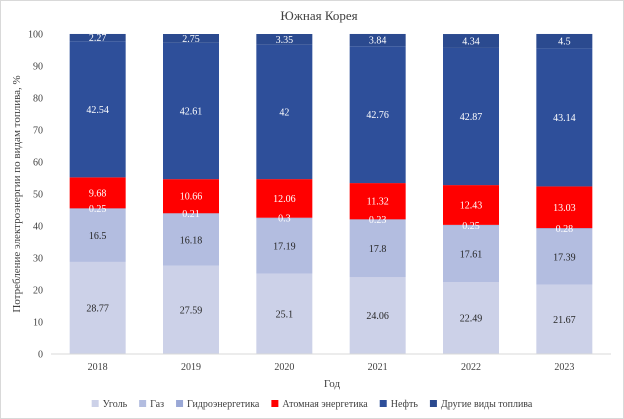 The width and height of the screenshot is (624, 419). What do you see at coordinates (38, 227) in the screenshot?
I see `y-tick-label: 40` at bounding box center [38, 227].